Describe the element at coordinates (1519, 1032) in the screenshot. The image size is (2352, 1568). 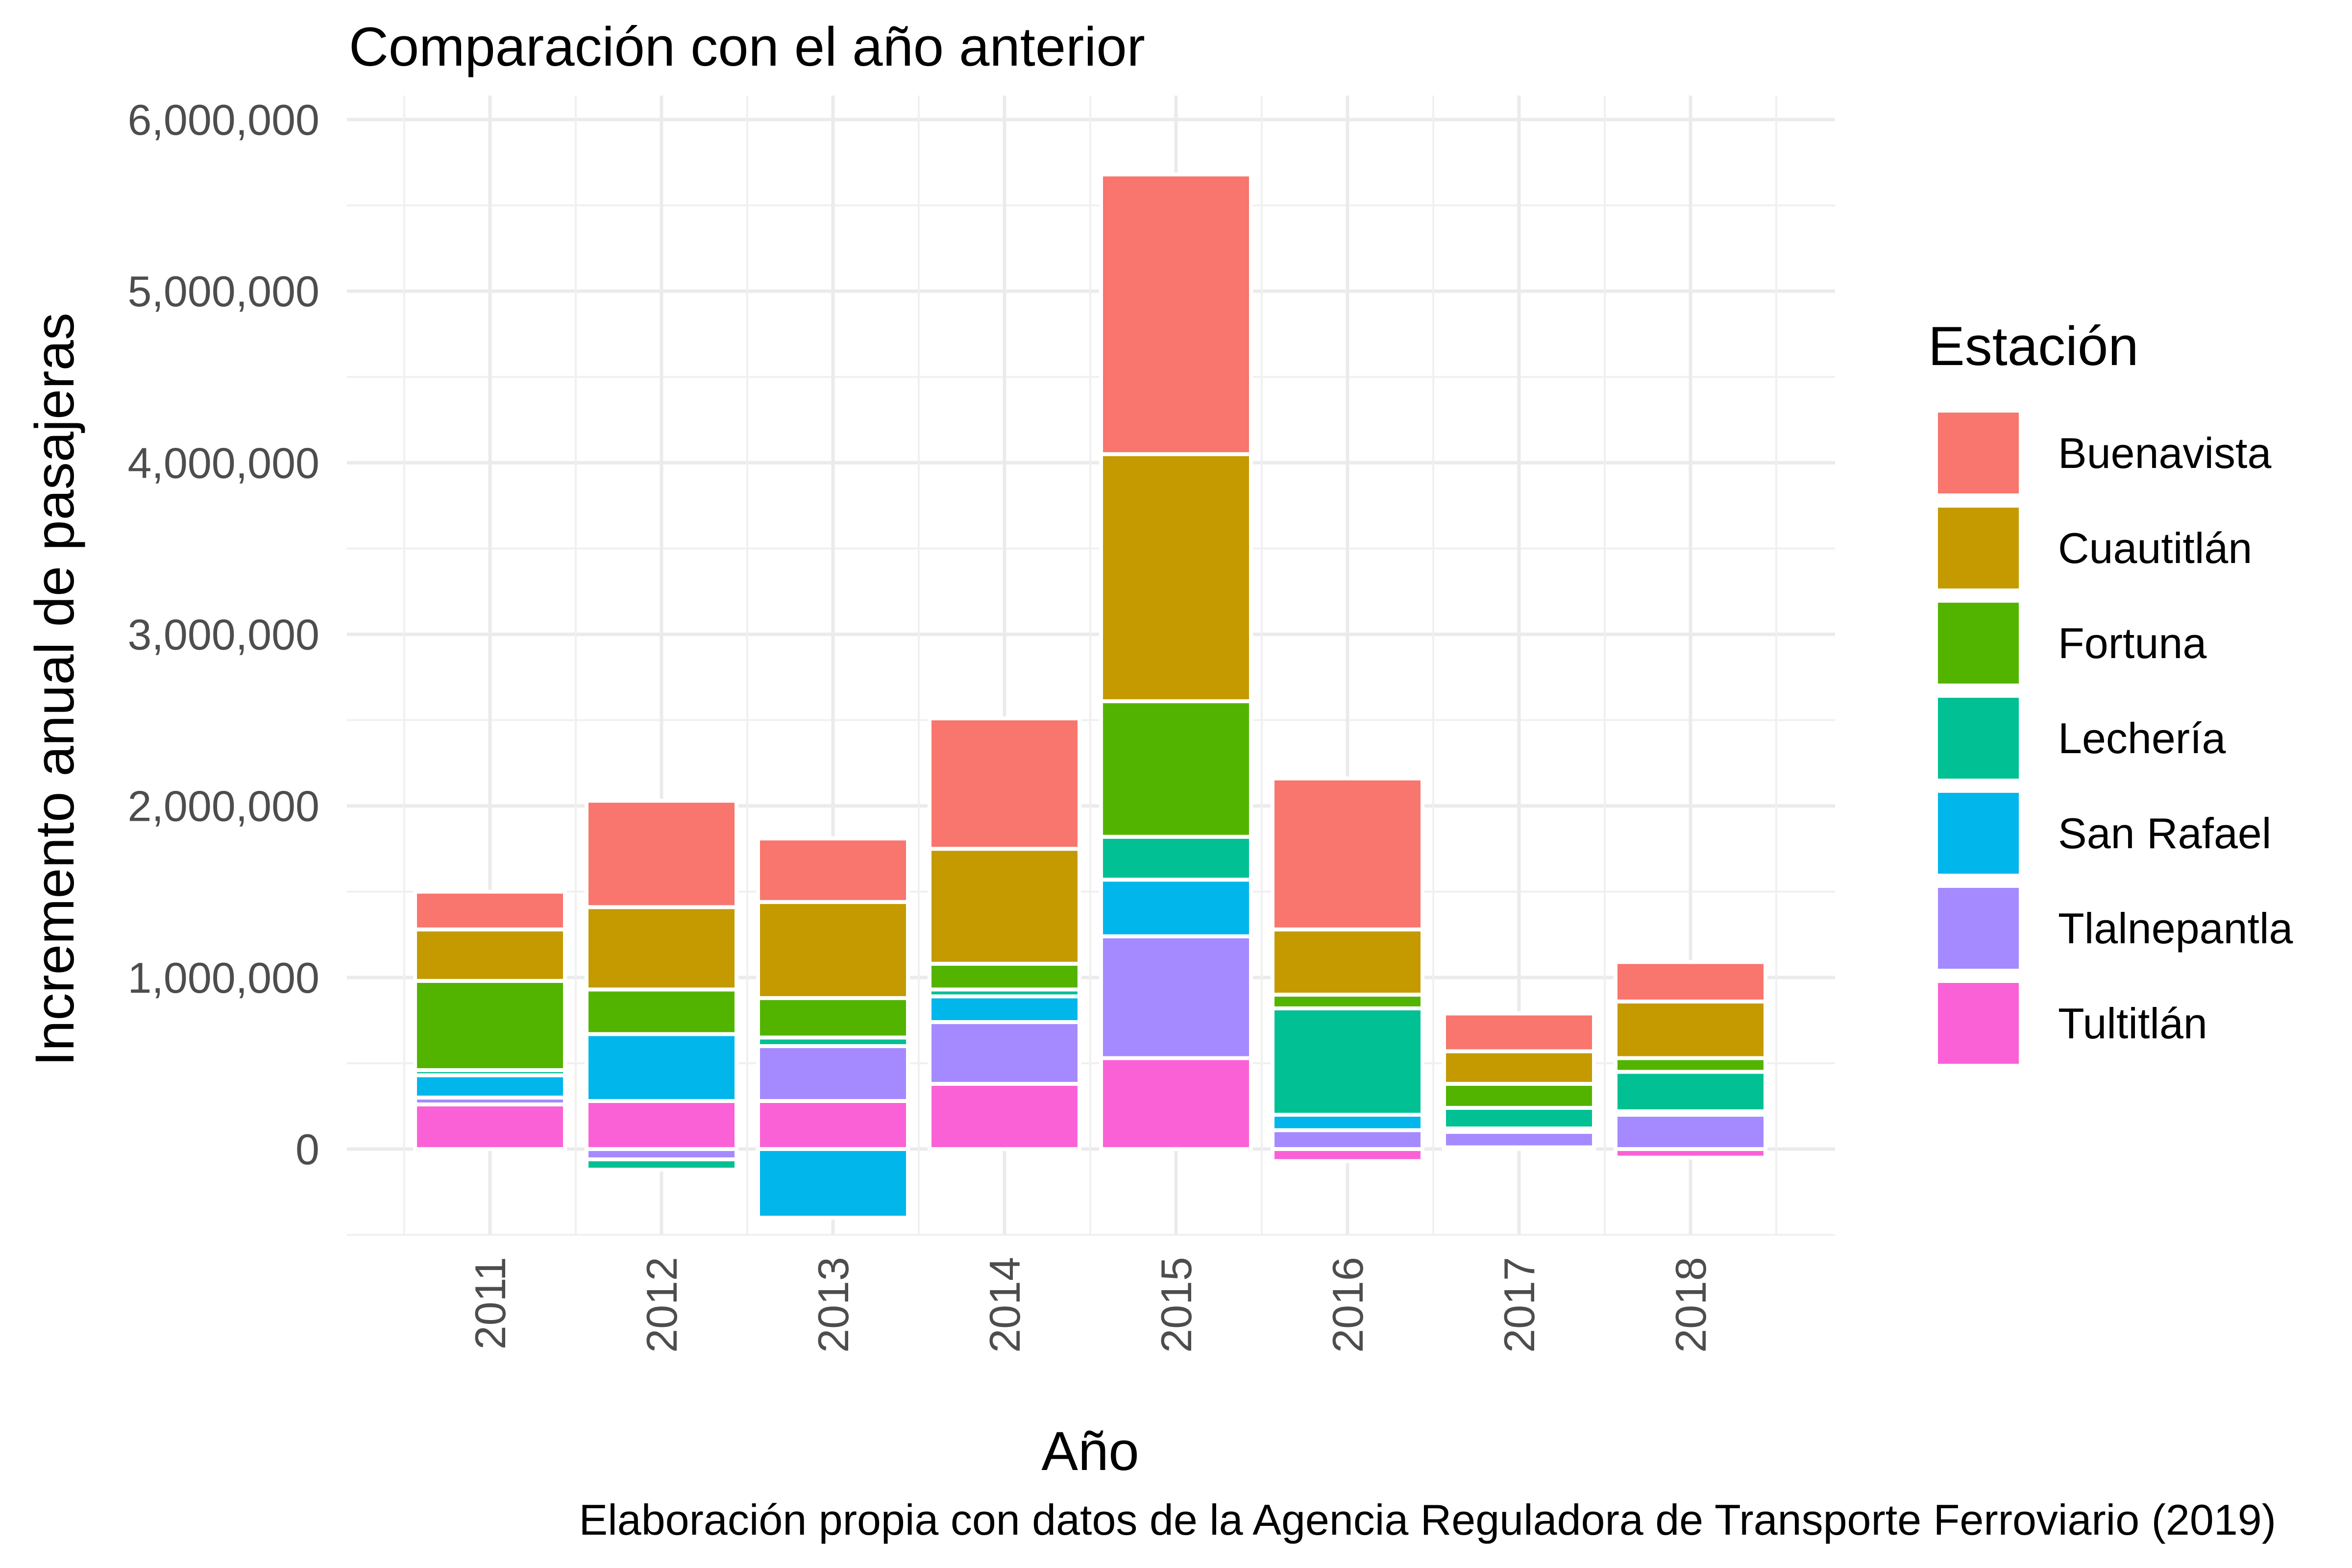
I see `bar-buenavista-2017` at that location.